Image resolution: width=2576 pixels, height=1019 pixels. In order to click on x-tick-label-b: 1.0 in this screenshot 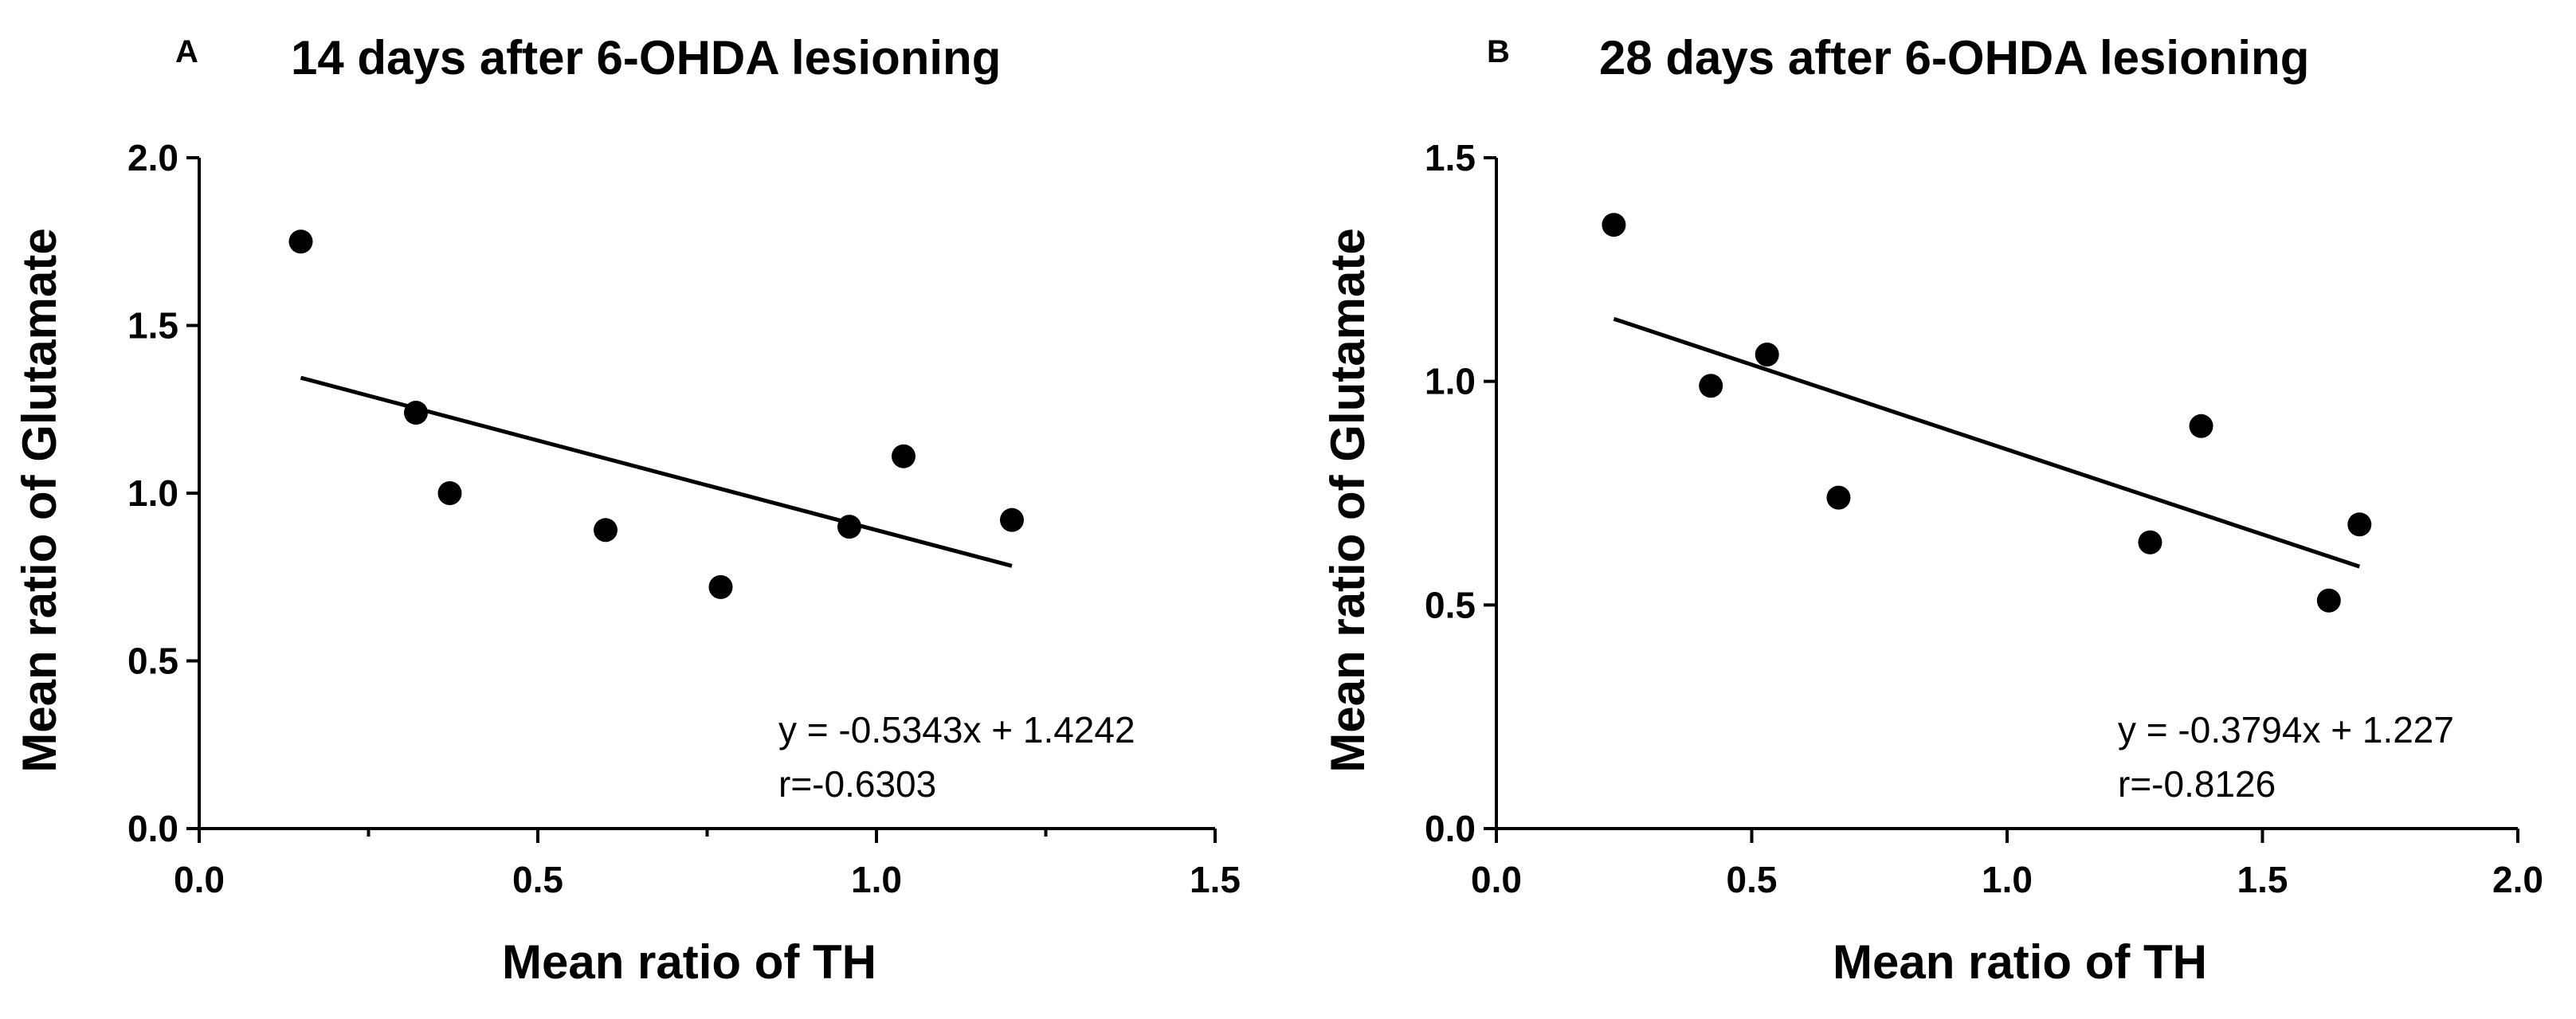, I will do `click(2008, 879)`.